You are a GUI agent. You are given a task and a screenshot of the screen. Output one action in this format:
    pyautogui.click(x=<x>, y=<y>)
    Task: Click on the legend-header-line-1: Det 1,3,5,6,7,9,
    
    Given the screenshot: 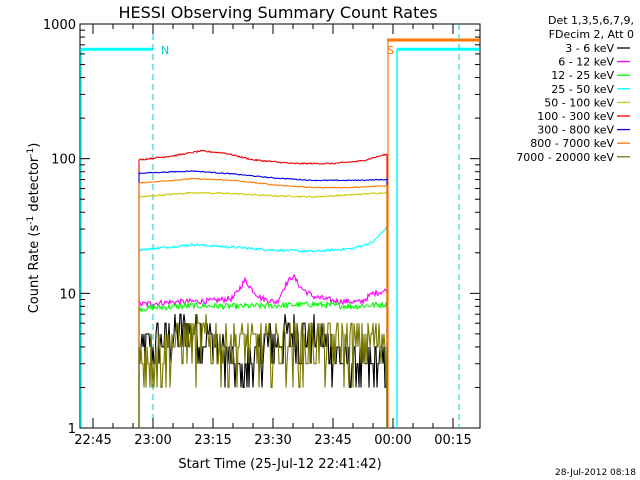 What is the action you would take?
    pyautogui.click(x=591, y=20)
    